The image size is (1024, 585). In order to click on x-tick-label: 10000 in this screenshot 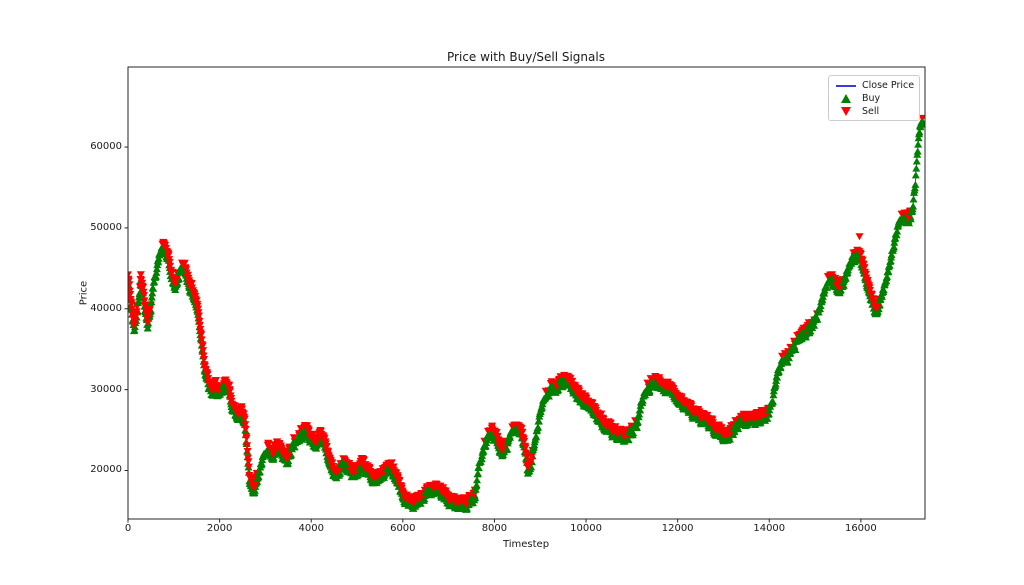, I will do `click(586, 528)`.